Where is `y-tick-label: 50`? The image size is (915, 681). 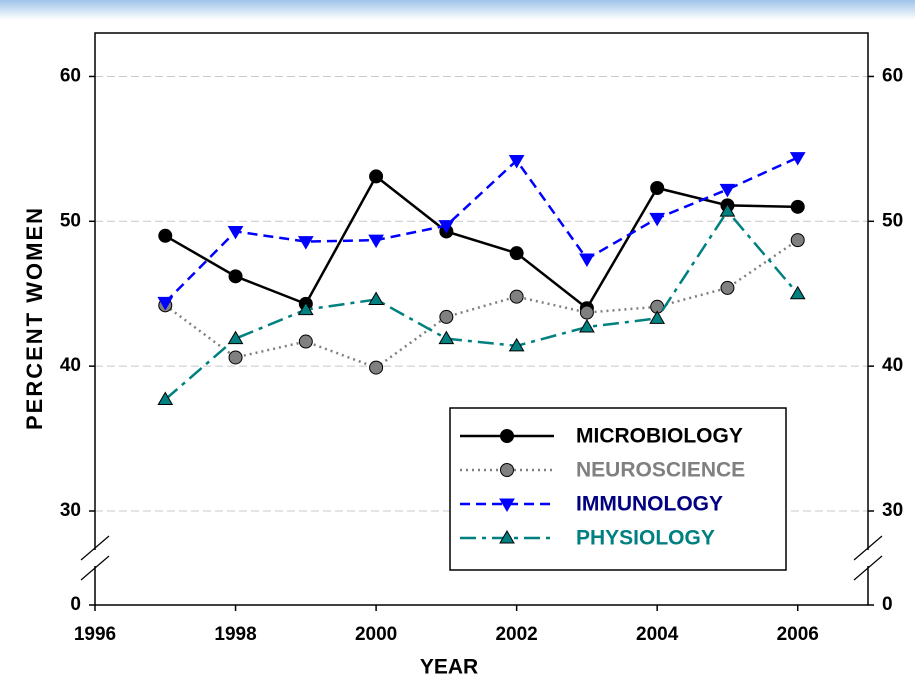 y-tick-label: 50 is located at coordinates (70, 220).